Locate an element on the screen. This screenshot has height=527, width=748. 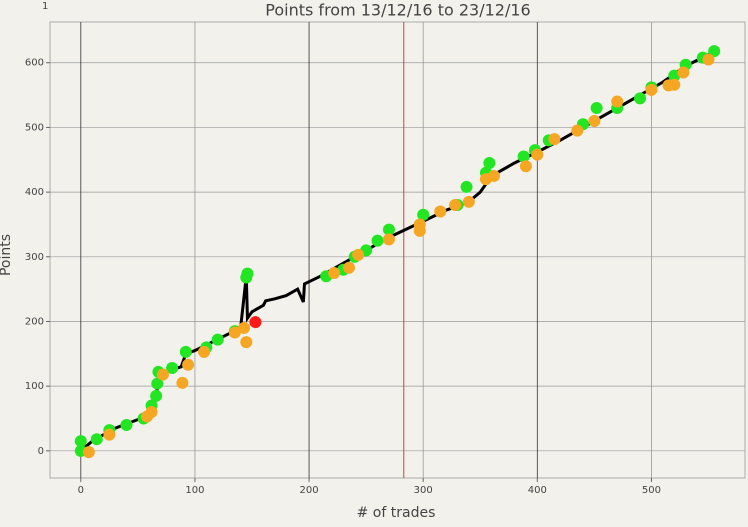
x-tick-label: 0 is located at coordinates (81, 490).